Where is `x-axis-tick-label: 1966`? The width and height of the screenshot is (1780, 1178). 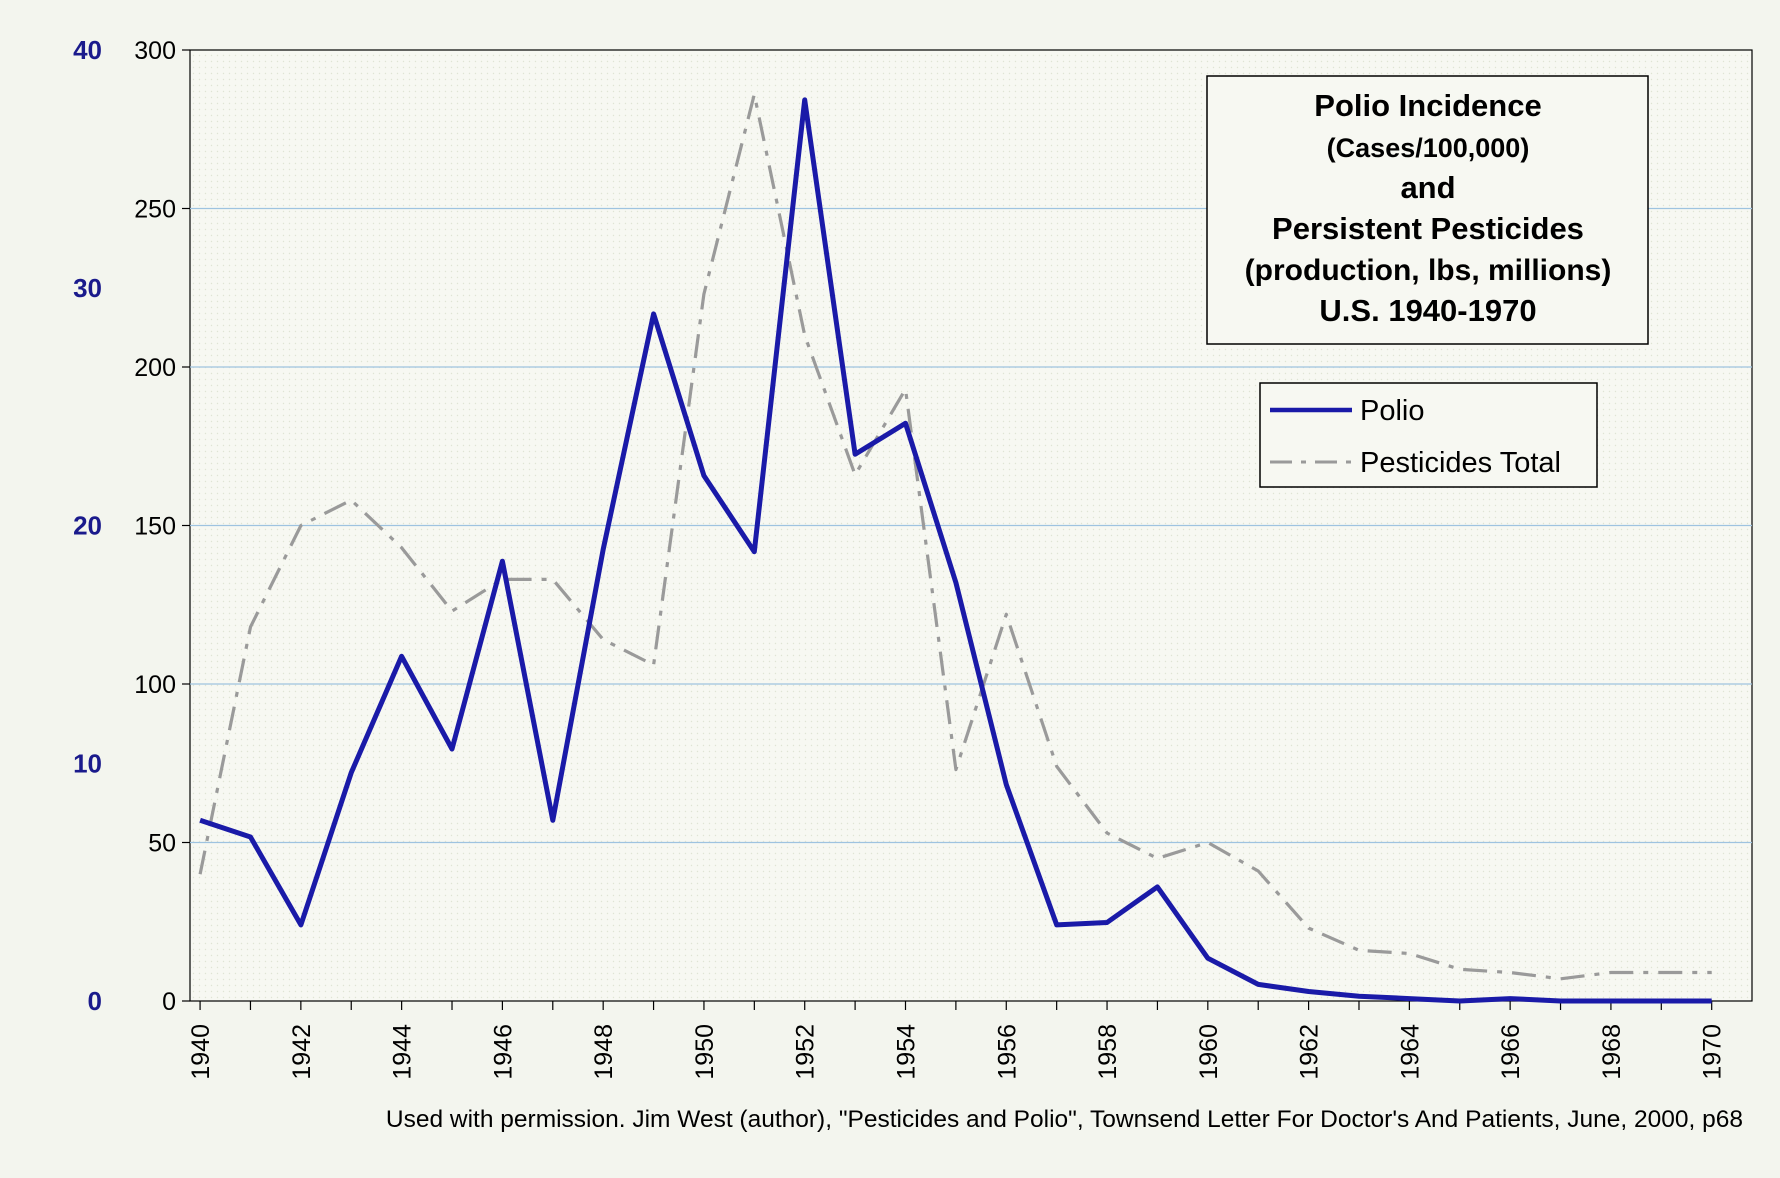 x-axis-tick-label: 1966 is located at coordinates (1511, 1052).